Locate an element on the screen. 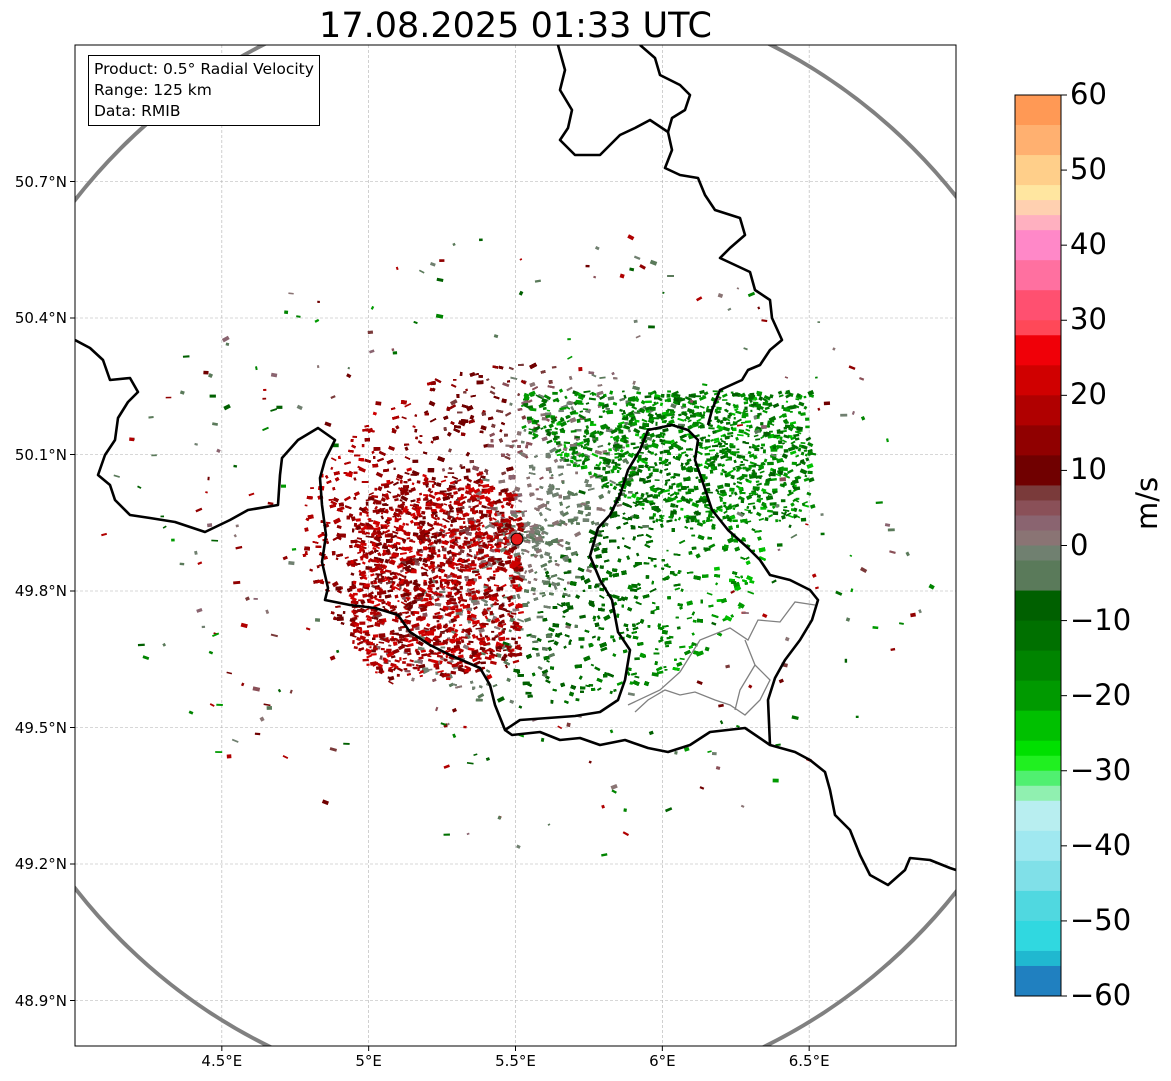 This screenshot has height=1081, width=1171. lat-tick-label: 48.9°N is located at coordinates (40, 1000).